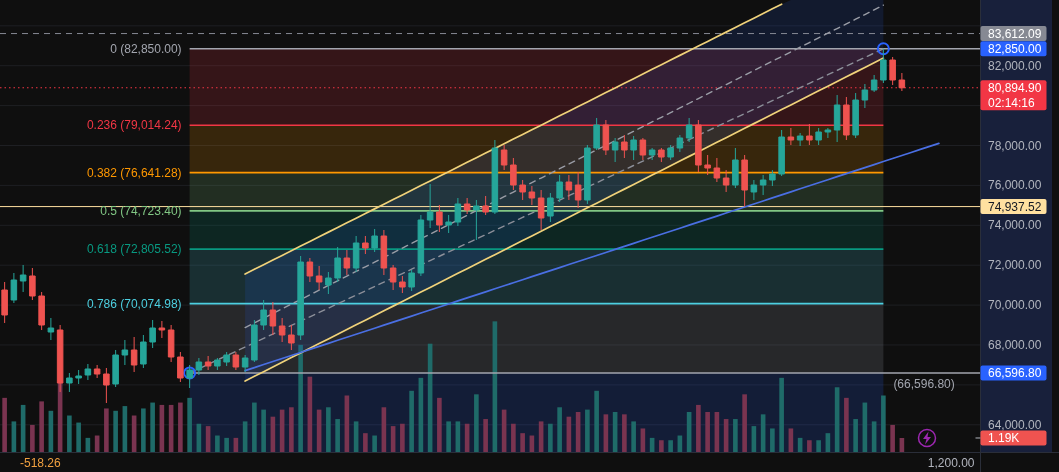 This screenshot has width=1059, height=472. Describe the element at coordinates (1015, 48) in the screenshot. I see `ref-line-label: 82,850.00` at that location.